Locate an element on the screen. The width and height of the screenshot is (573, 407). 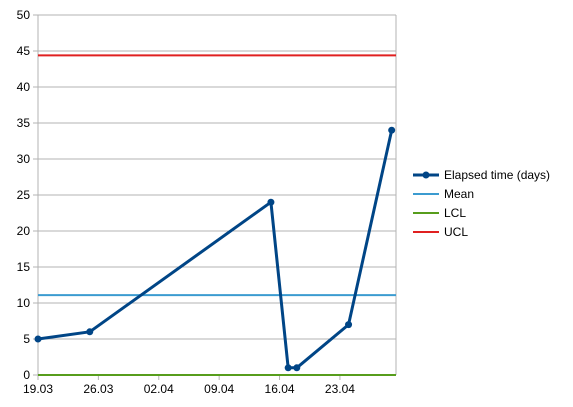
y-tick-label: 10 is located at coordinates (24, 303).